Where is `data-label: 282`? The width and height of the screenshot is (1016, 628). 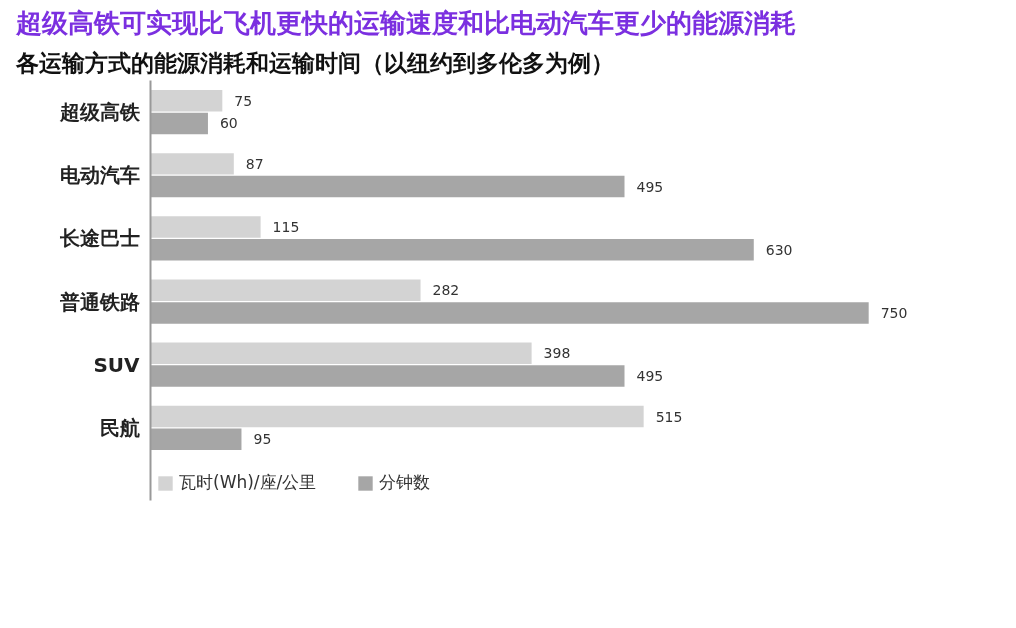
data-label: 282 is located at coordinates (446, 290).